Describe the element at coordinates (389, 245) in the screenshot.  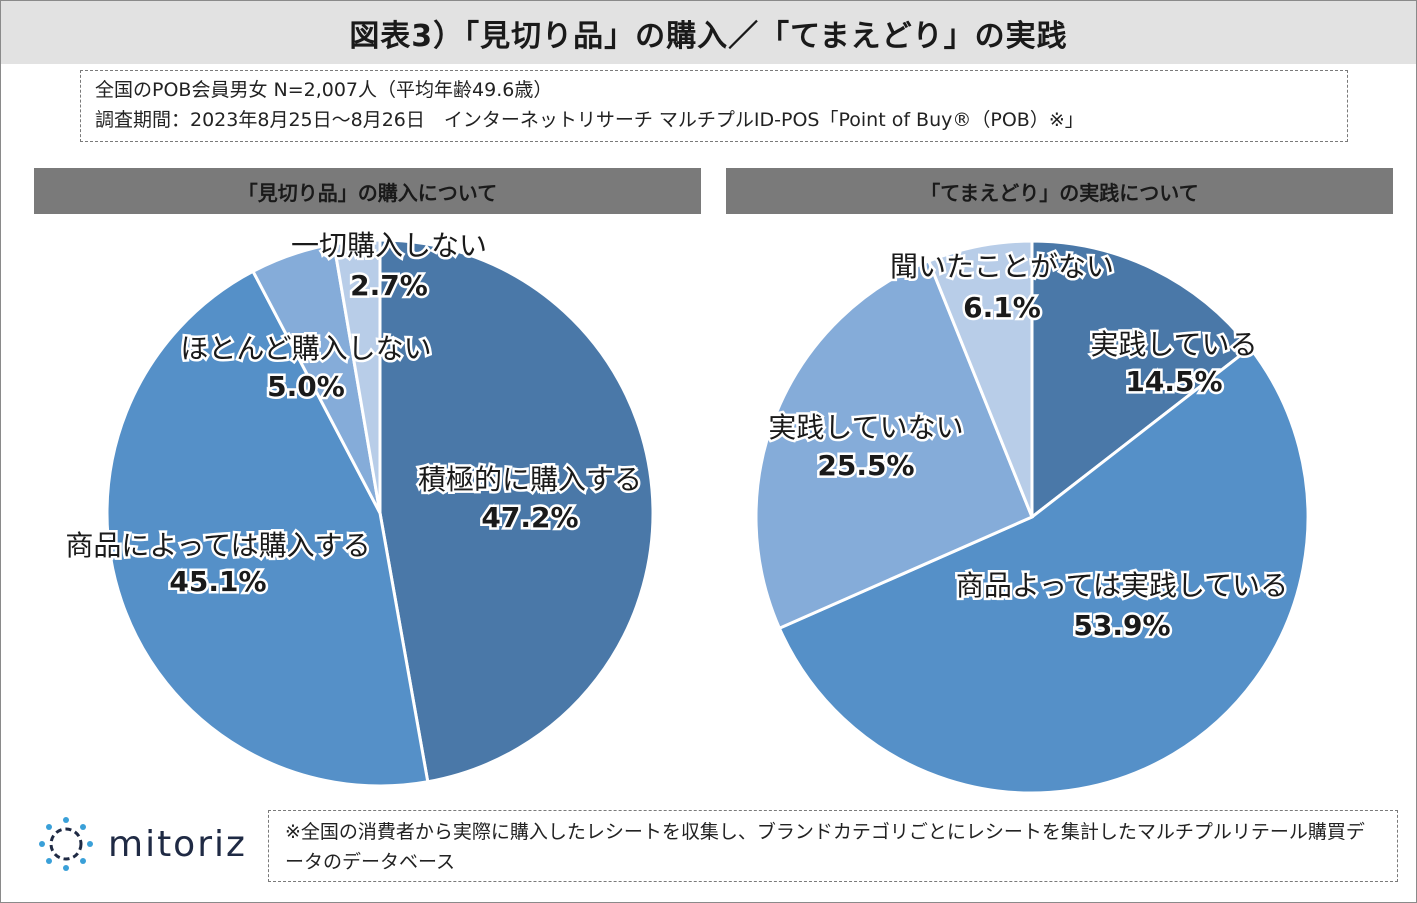
I see `pie-label-0-3: 一切購入しない` at that location.